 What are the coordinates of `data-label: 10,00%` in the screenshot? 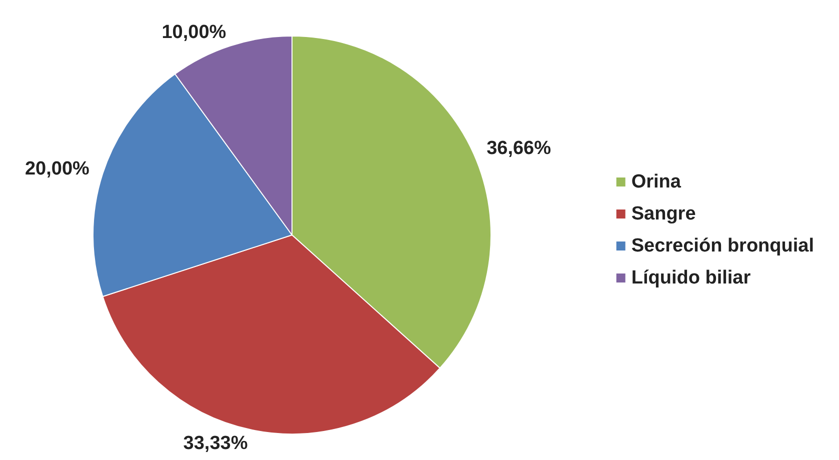 It's located at (194, 32).